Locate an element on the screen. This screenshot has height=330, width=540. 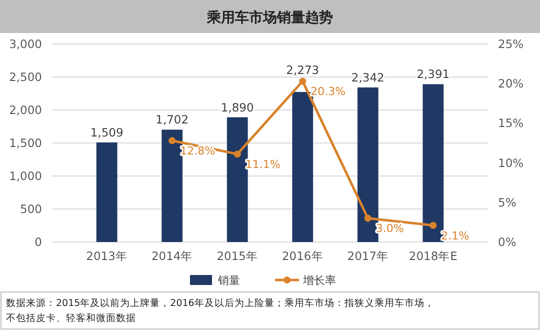
data-label: 20.3% is located at coordinates (328, 91).